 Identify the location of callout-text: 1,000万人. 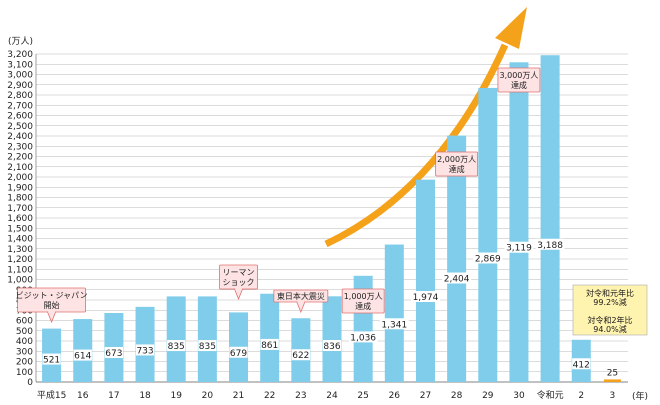
(363, 296).